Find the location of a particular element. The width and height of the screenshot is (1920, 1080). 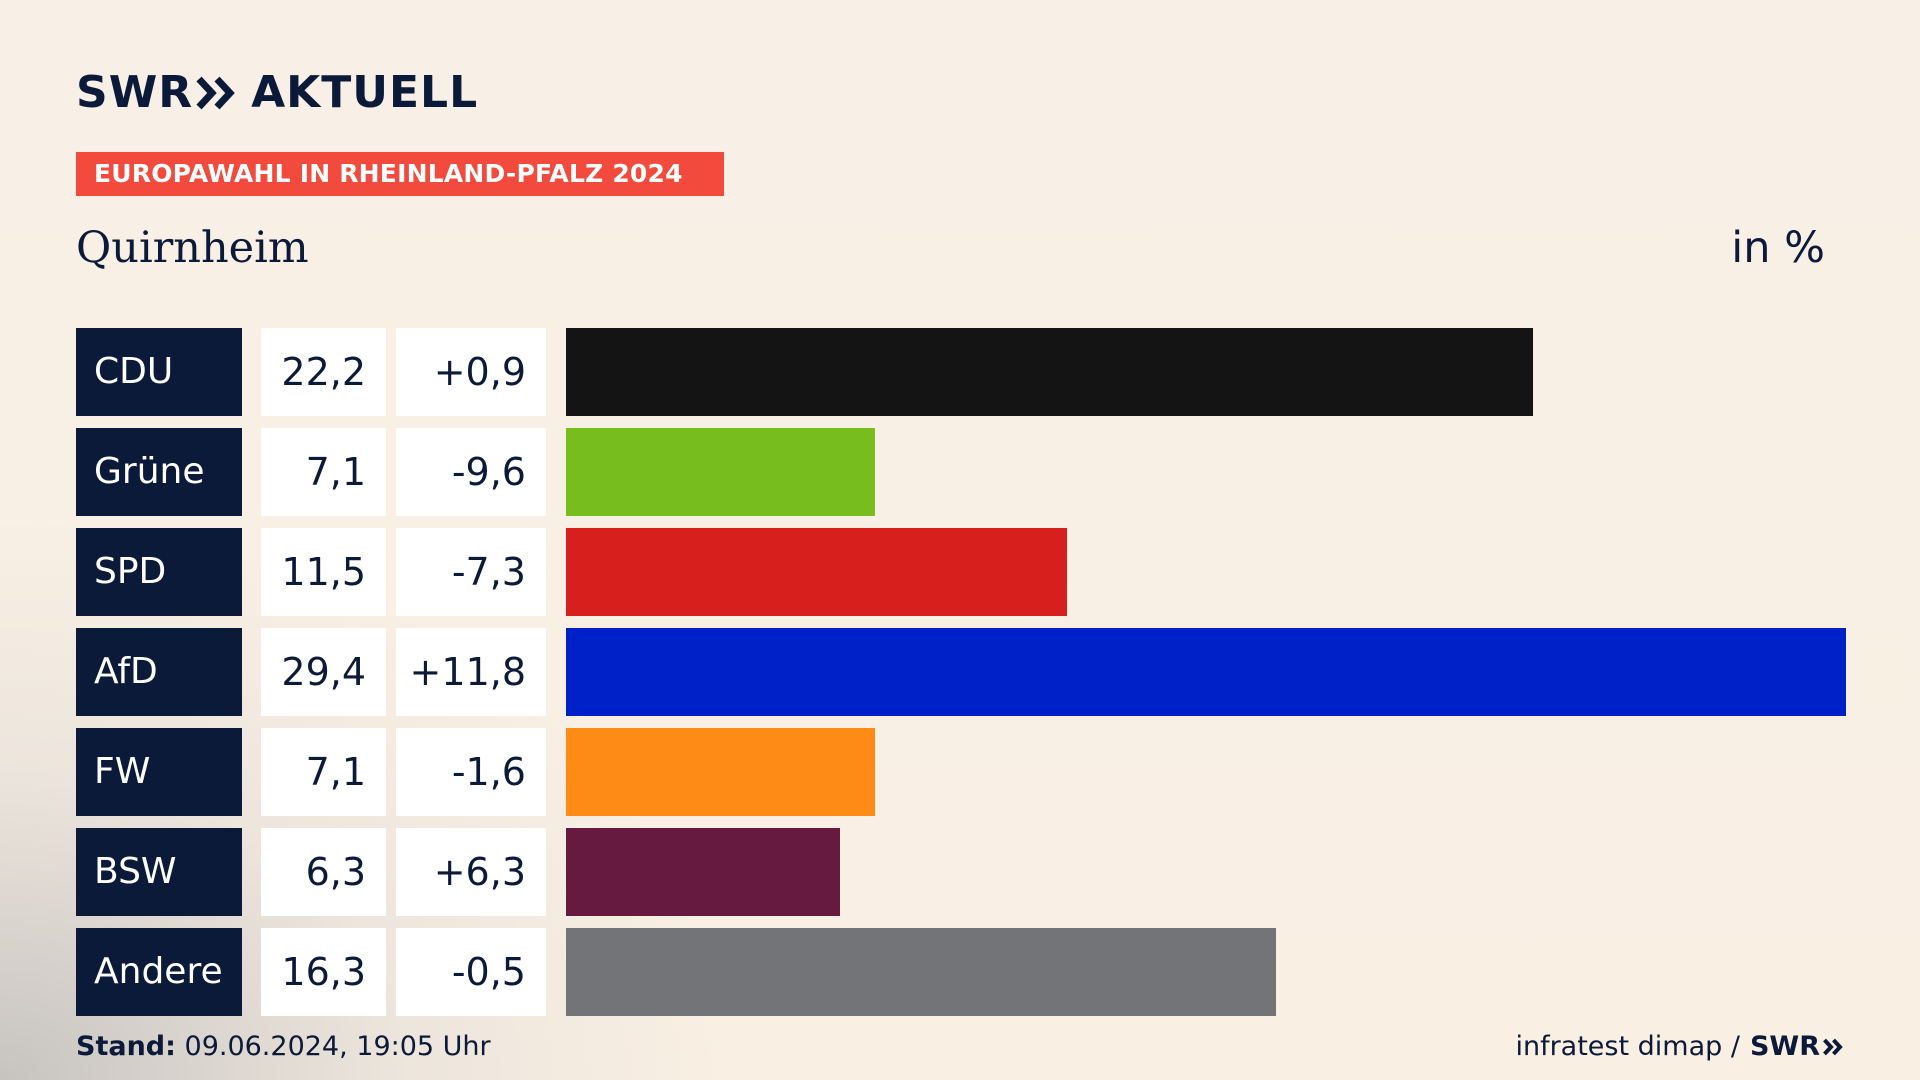

result-row: SPD 11,5 -7,3 is located at coordinates (961, 572).